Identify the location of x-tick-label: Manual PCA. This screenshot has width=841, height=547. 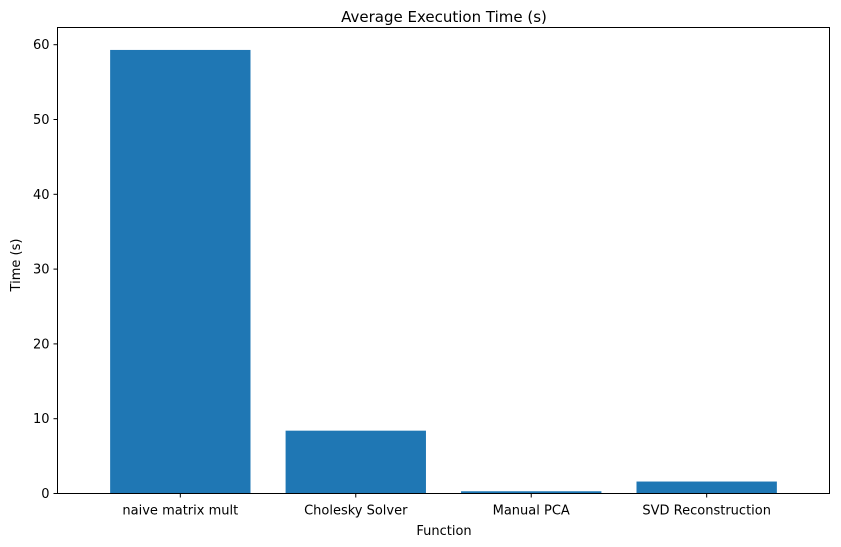
(531, 511).